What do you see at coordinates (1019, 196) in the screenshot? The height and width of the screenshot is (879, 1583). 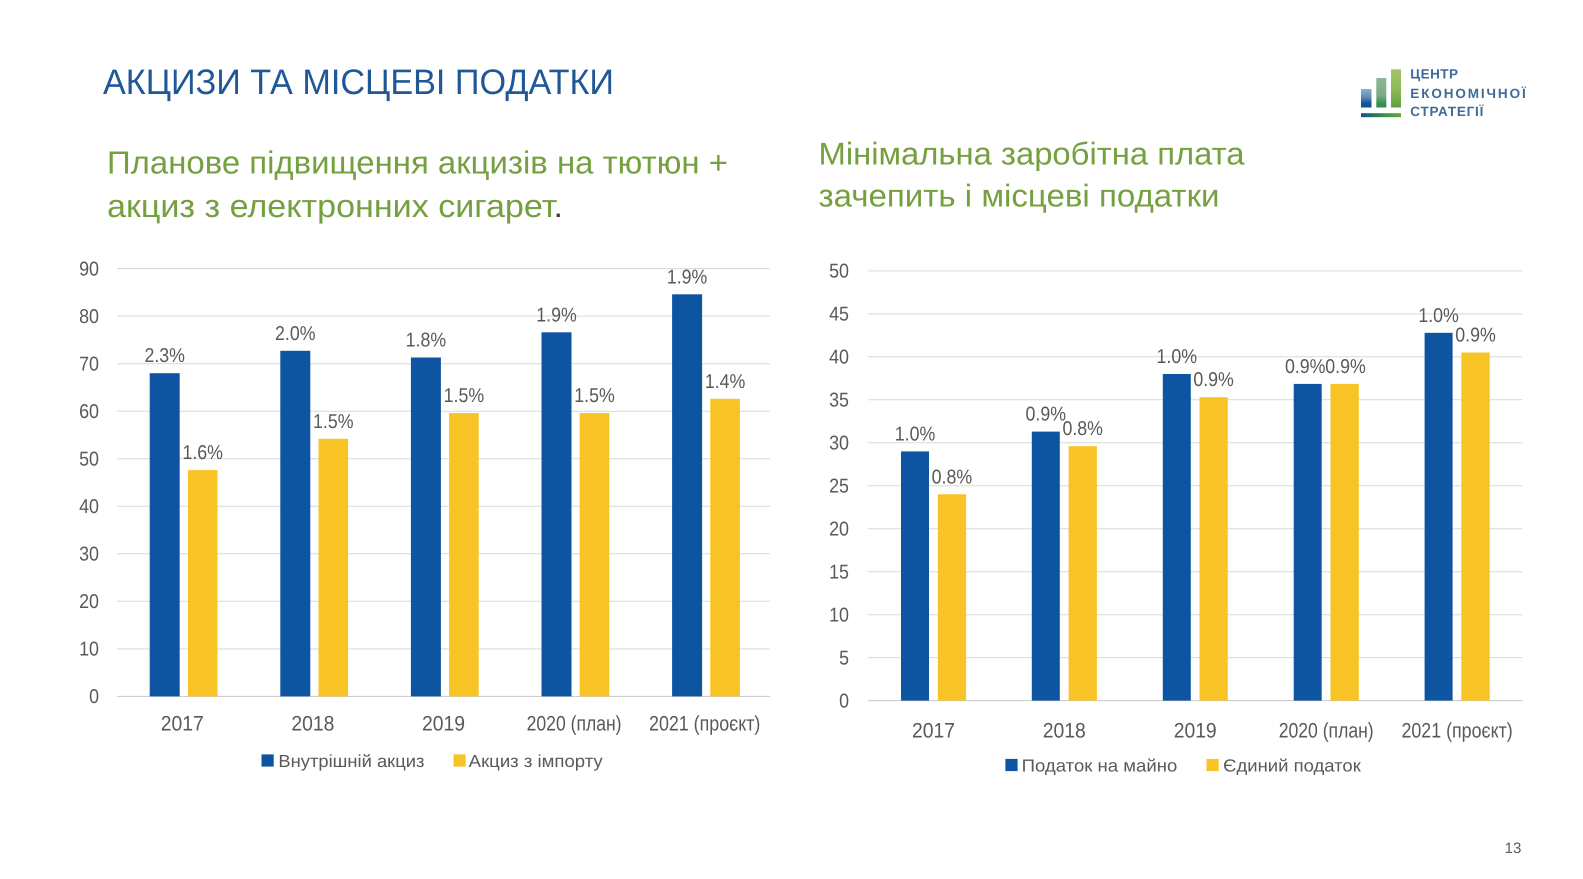 I see `svg-text: зачепить і місцеві податки` at bounding box center [1019, 196].